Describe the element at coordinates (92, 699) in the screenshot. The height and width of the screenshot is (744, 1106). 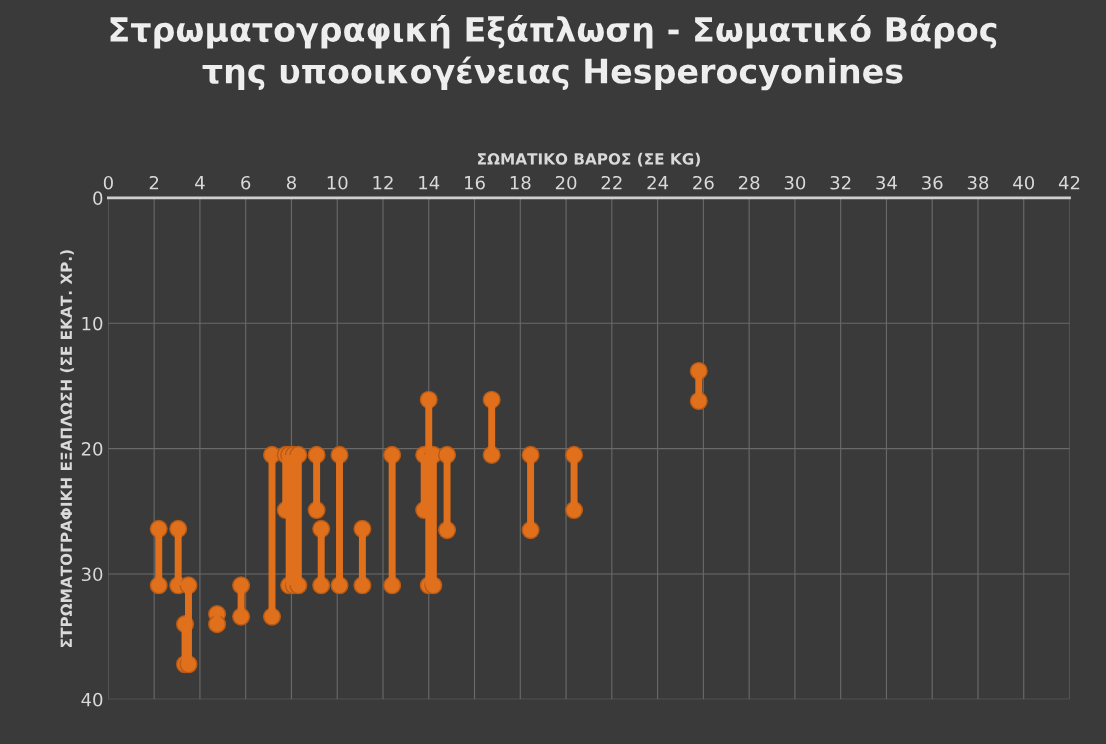
I see `y-tick-label: 40` at that location.